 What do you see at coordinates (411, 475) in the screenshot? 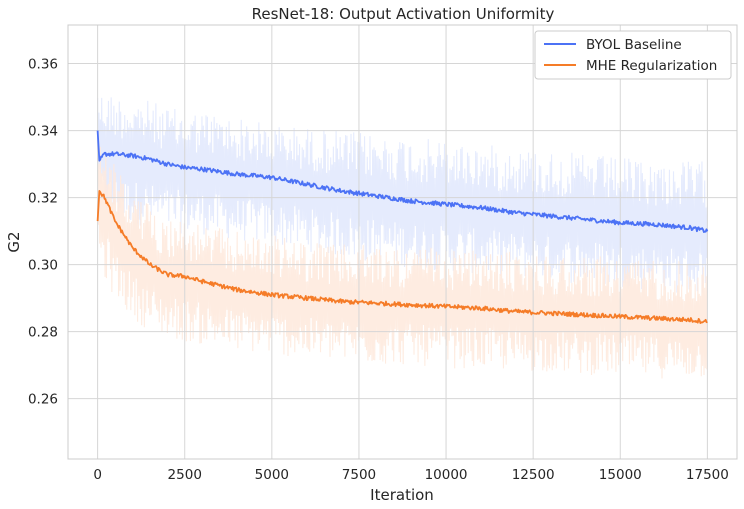
I see `x-ticks: 0 2500 5000 7500 10000 12500 15000 17500` at bounding box center [411, 475].